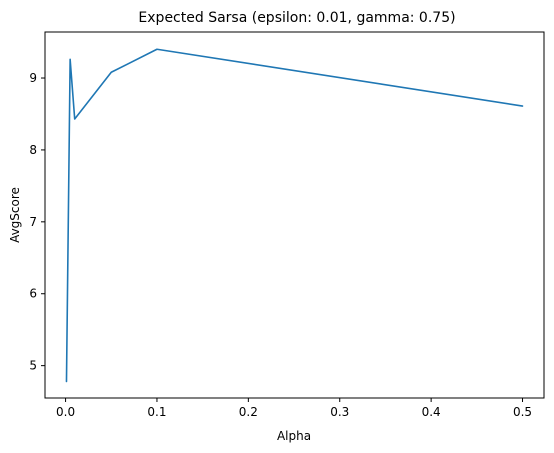  Describe the element at coordinates (156, 412) in the screenshot. I see `x-tick-label: 0.1` at that location.